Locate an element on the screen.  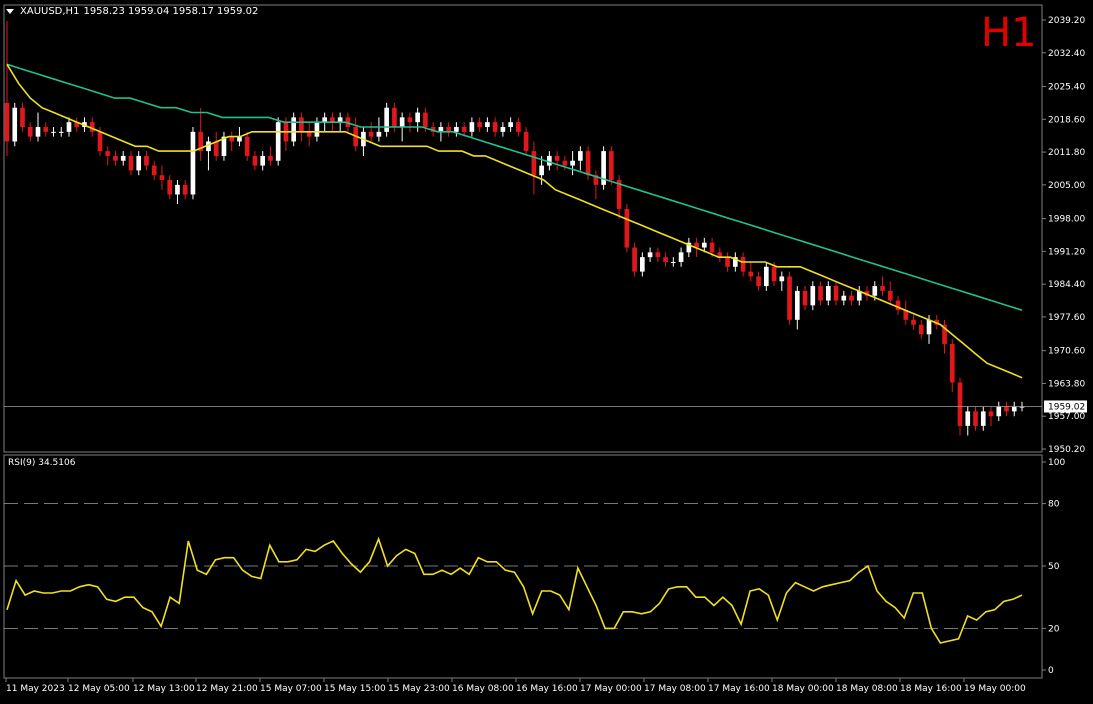
x-tick-label: 16 May 08:00 is located at coordinates (483, 689).